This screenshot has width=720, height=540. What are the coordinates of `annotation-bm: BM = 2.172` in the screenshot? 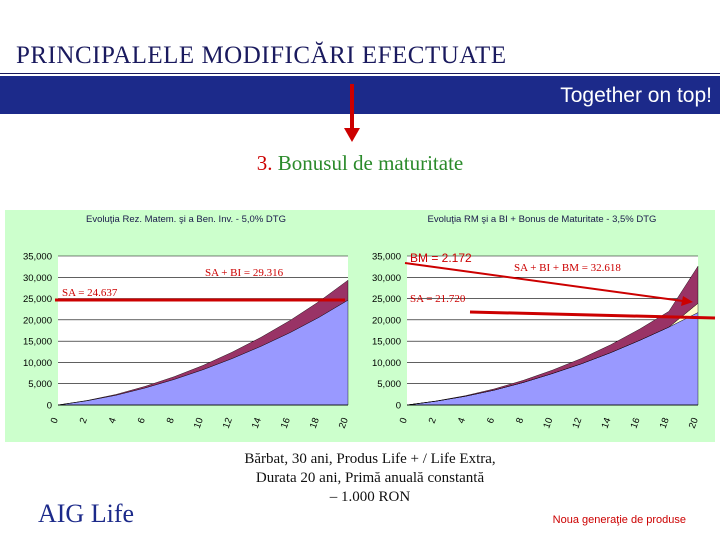 It's located at (441, 258).